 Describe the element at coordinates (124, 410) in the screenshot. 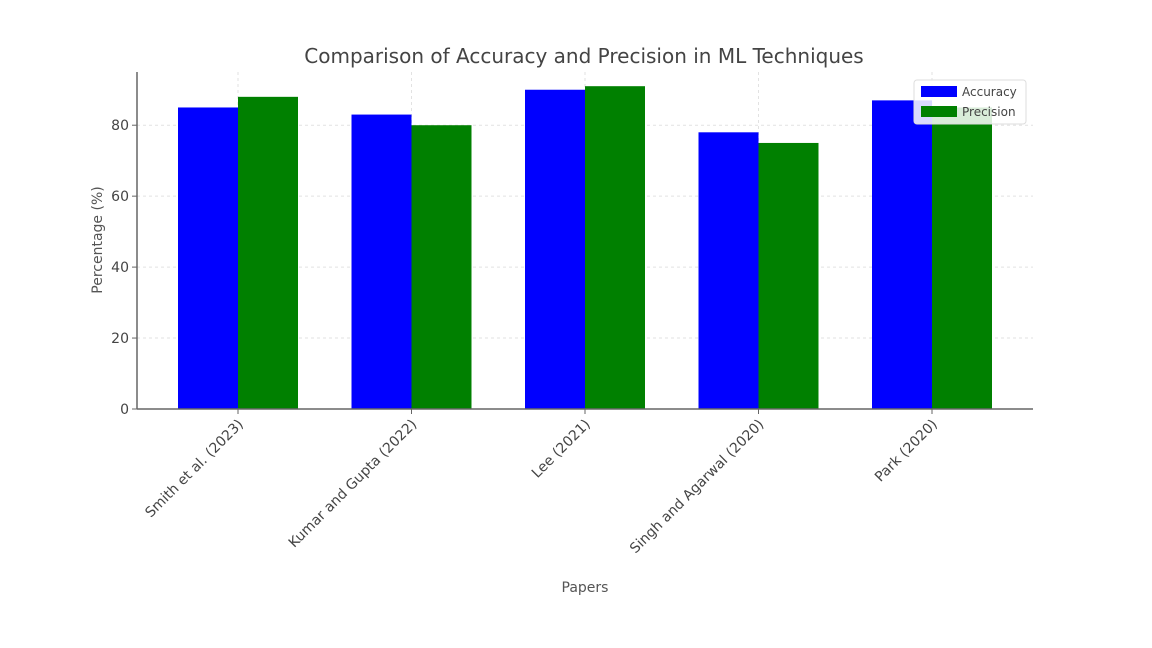

I see `y-tick-label: 0` at that location.